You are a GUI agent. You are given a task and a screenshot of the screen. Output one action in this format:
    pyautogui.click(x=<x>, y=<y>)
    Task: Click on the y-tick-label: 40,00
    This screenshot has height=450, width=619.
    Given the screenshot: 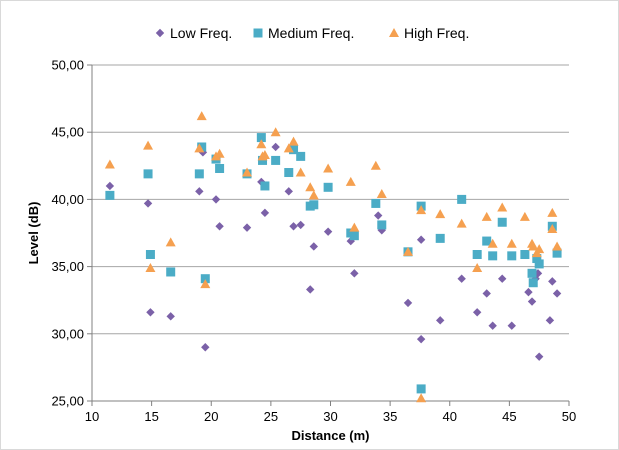 What is the action you would take?
    pyautogui.click(x=67, y=199)
    